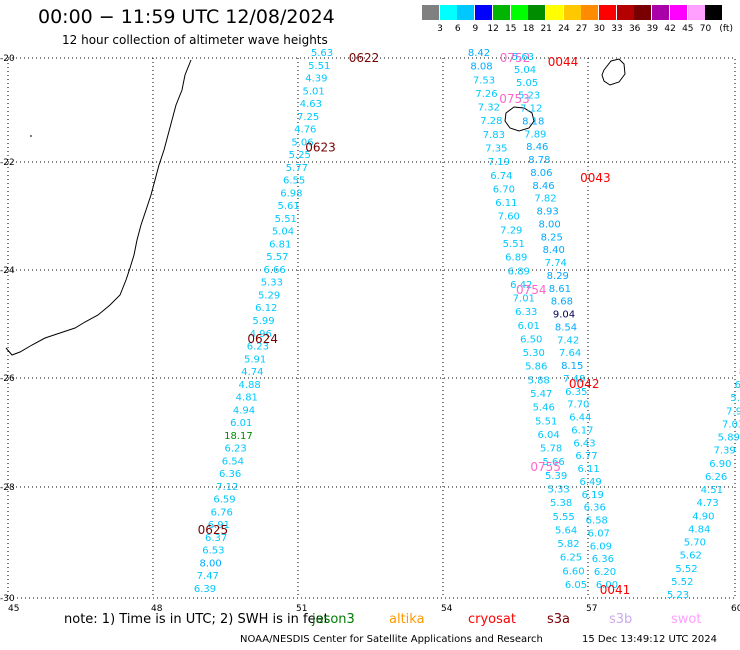 This screenshot has height=650, width=740. Describe the element at coordinates (695, 543) in the screenshot. I see `wave-height-label: 5.70` at that location.